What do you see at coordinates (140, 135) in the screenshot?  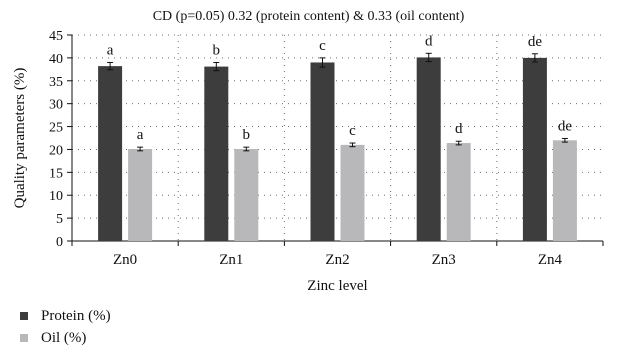 I see `oil-significance-label: a` at bounding box center [140, 135].